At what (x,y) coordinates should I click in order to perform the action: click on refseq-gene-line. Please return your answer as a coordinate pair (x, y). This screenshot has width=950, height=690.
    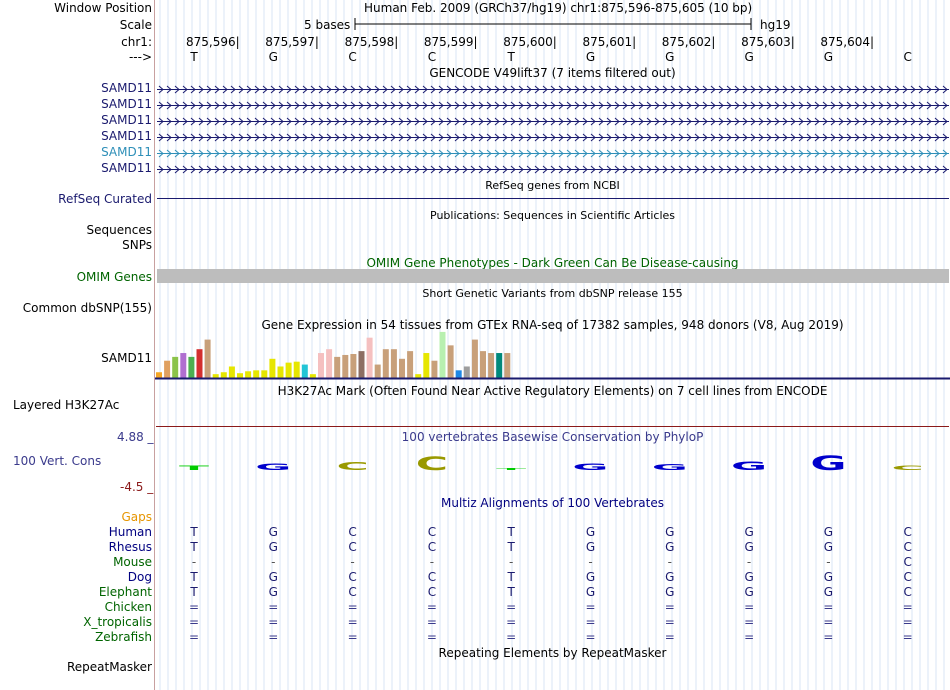
    Looking at the image, I should click on (553, 198).